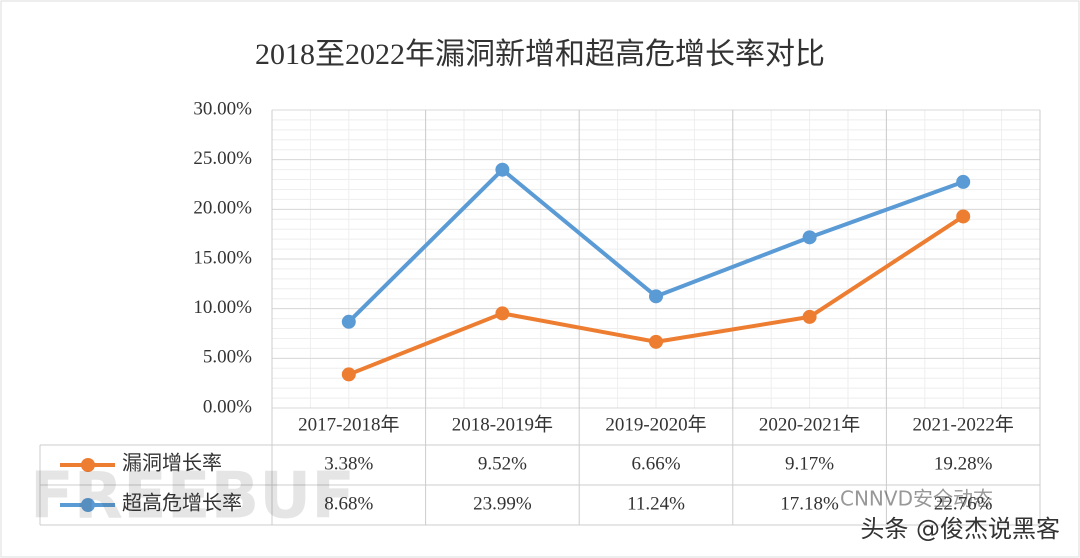  I want to click on legend-label: 漏洞增长率, so click(172, 463).